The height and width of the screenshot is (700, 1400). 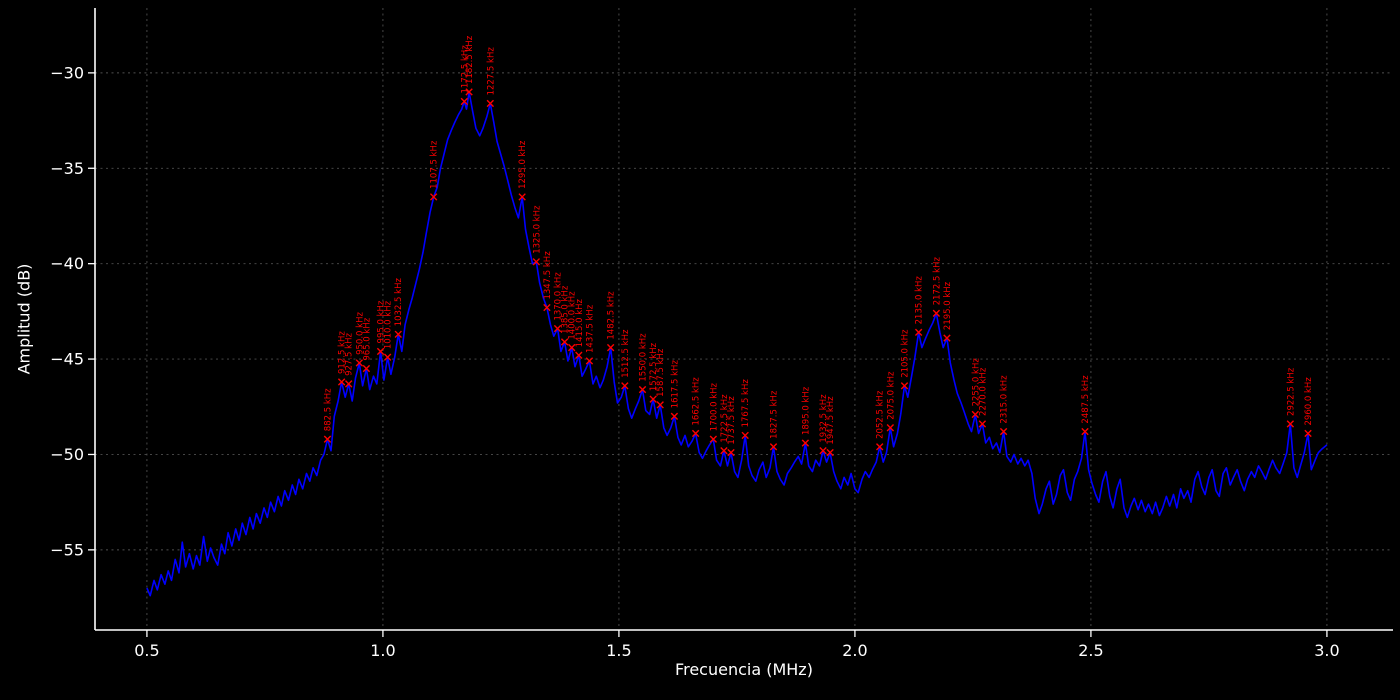 I want to click on peak-label: 1617.5 kHz, so click(x=675, y=384).